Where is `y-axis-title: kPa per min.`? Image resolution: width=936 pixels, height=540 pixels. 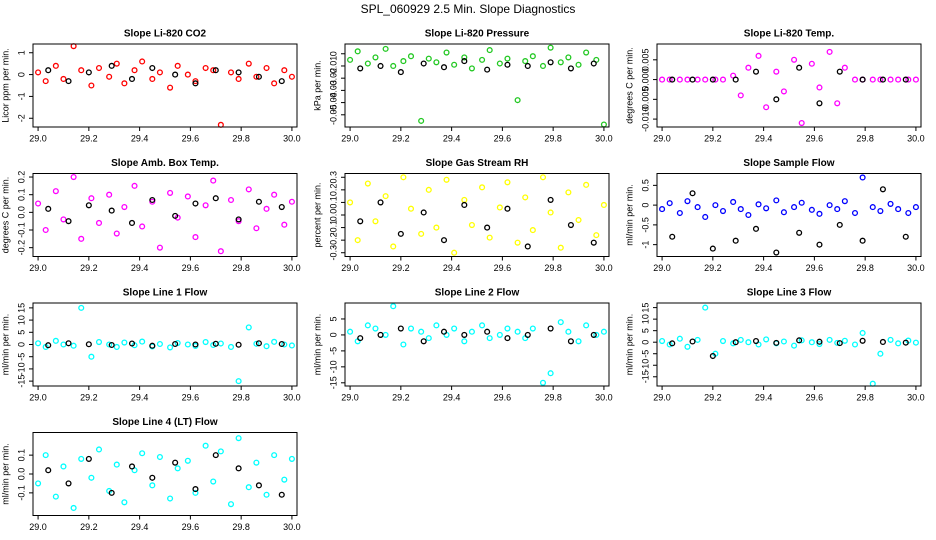
y-axis-title: kPa per min. is located at coordinates (317, 85).